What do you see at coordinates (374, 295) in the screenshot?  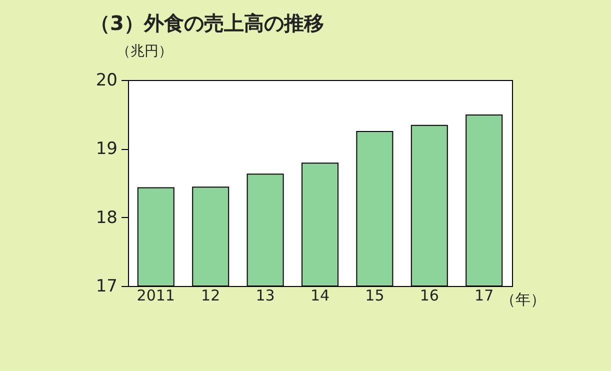 I see `x-tick-label: 15` at bounding box center [374, 295].